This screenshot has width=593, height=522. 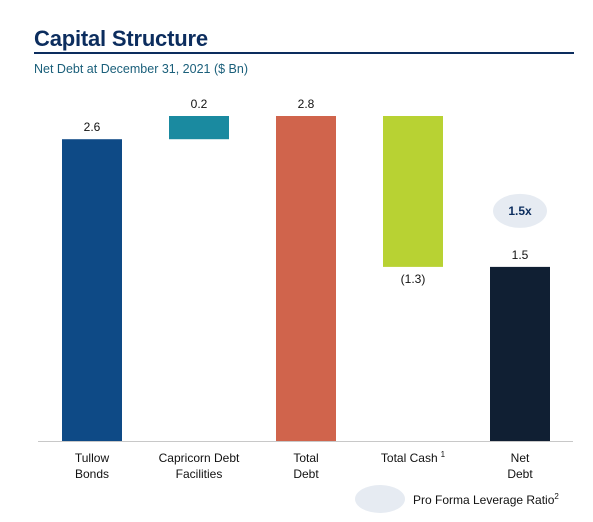 I want to click on category-label-1-line2: Facilities, so click(x=199, y=474).